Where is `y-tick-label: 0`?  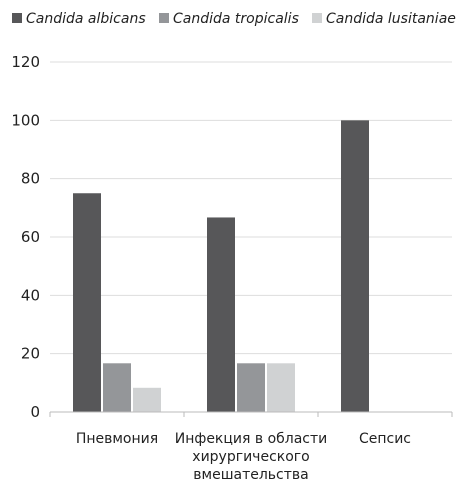
y-tick-label: 0 is located at coordinates (35, 412).